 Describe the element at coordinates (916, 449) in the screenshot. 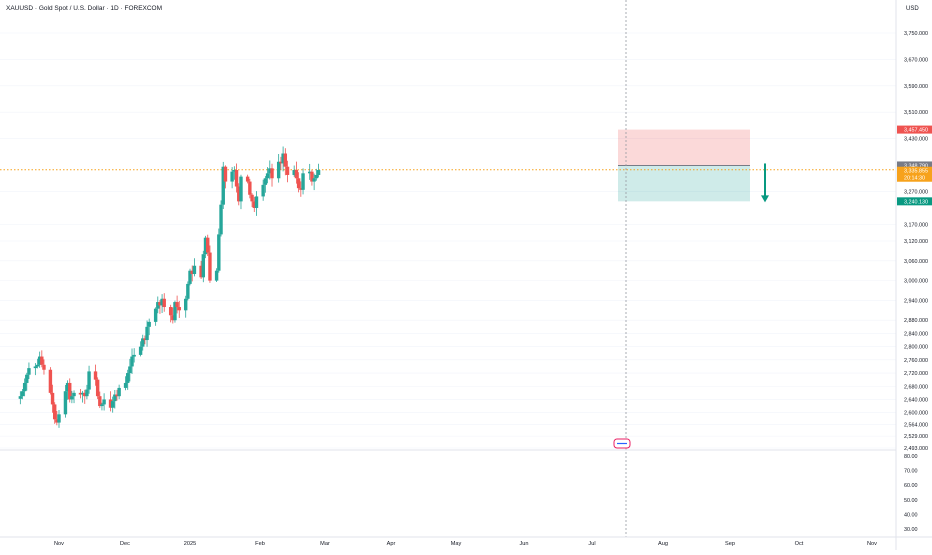

I see `y-tick-label: 2,493.000` at that location.